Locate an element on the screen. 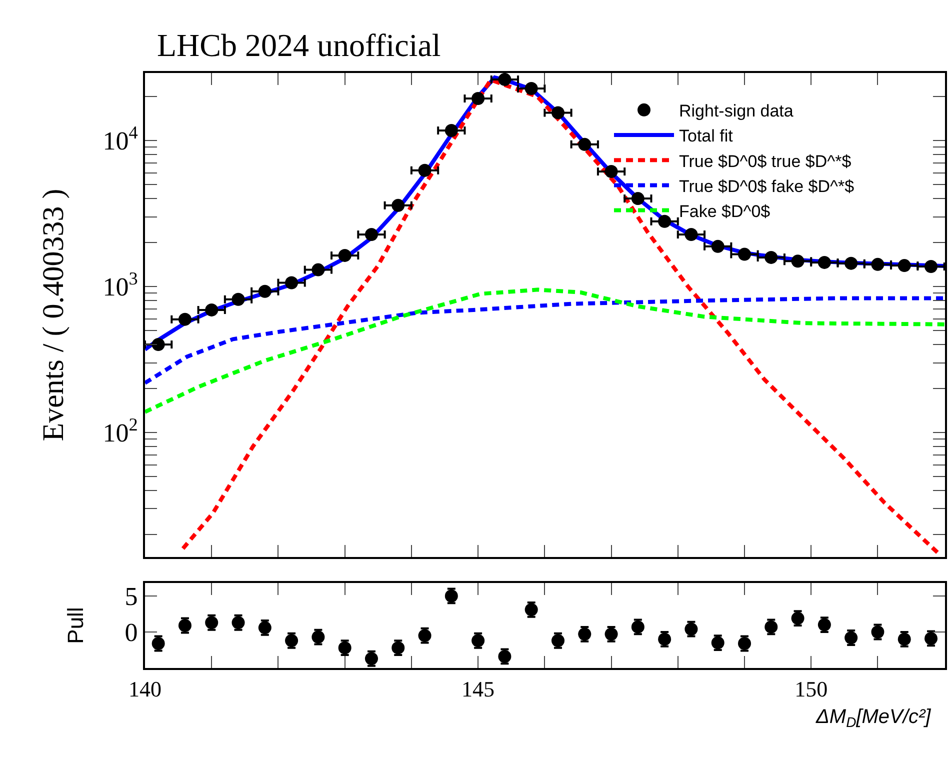 This screenshot has width=950, height=759. y-tick-label: 10$^{4}$ is located at coordinates (120, 139).